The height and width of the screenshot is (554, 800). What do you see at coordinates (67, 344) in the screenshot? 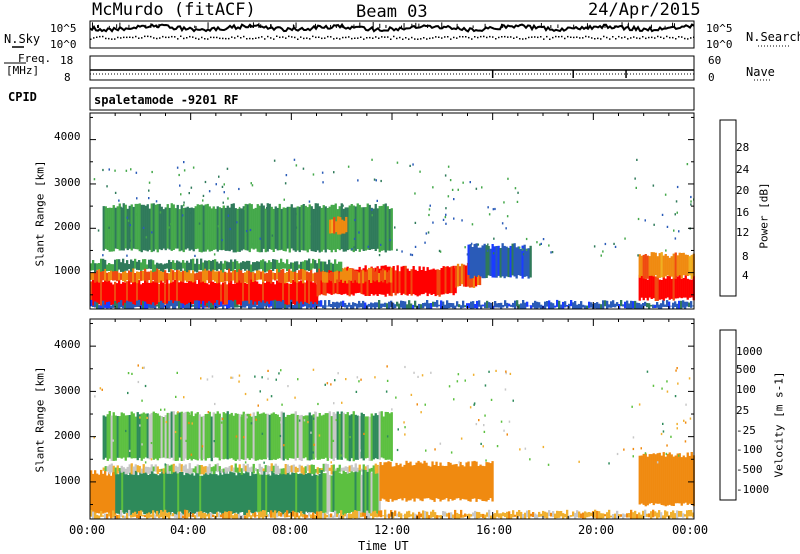
I see `velocity-y-tick: 4000` at bounding box center [67, 344].